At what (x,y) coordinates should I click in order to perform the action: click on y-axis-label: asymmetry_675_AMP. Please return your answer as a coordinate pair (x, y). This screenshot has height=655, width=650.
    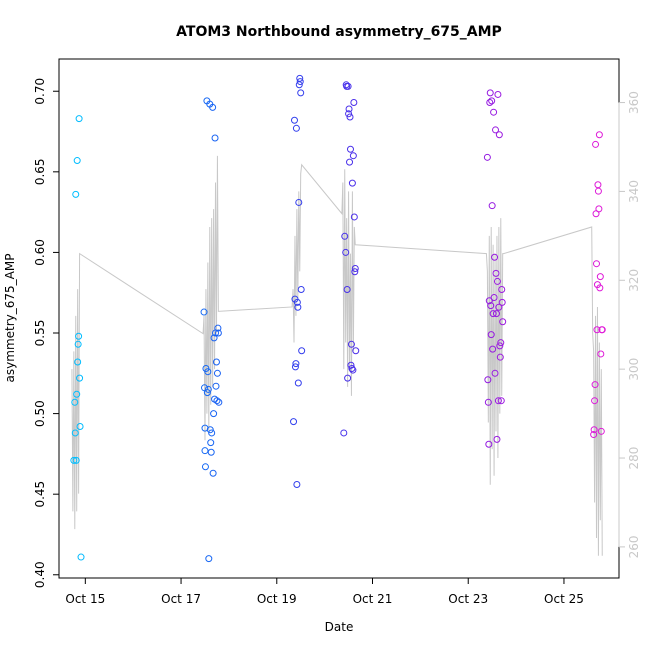
    Looking at the image, I should click on (10, 318).